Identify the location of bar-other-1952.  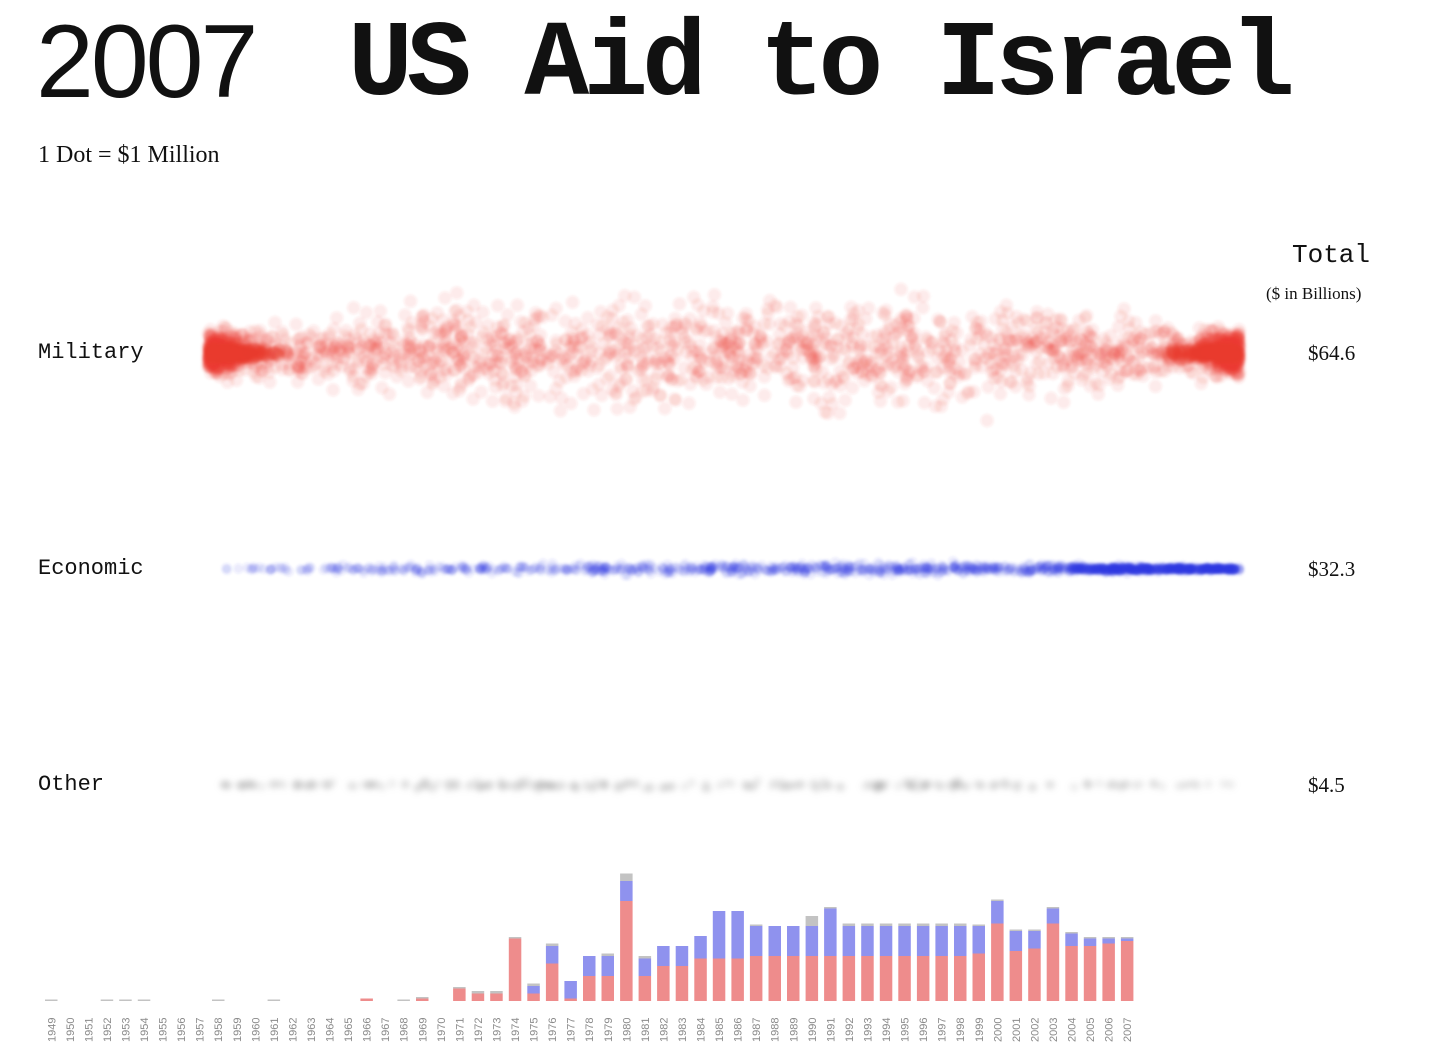
(107, 1000).